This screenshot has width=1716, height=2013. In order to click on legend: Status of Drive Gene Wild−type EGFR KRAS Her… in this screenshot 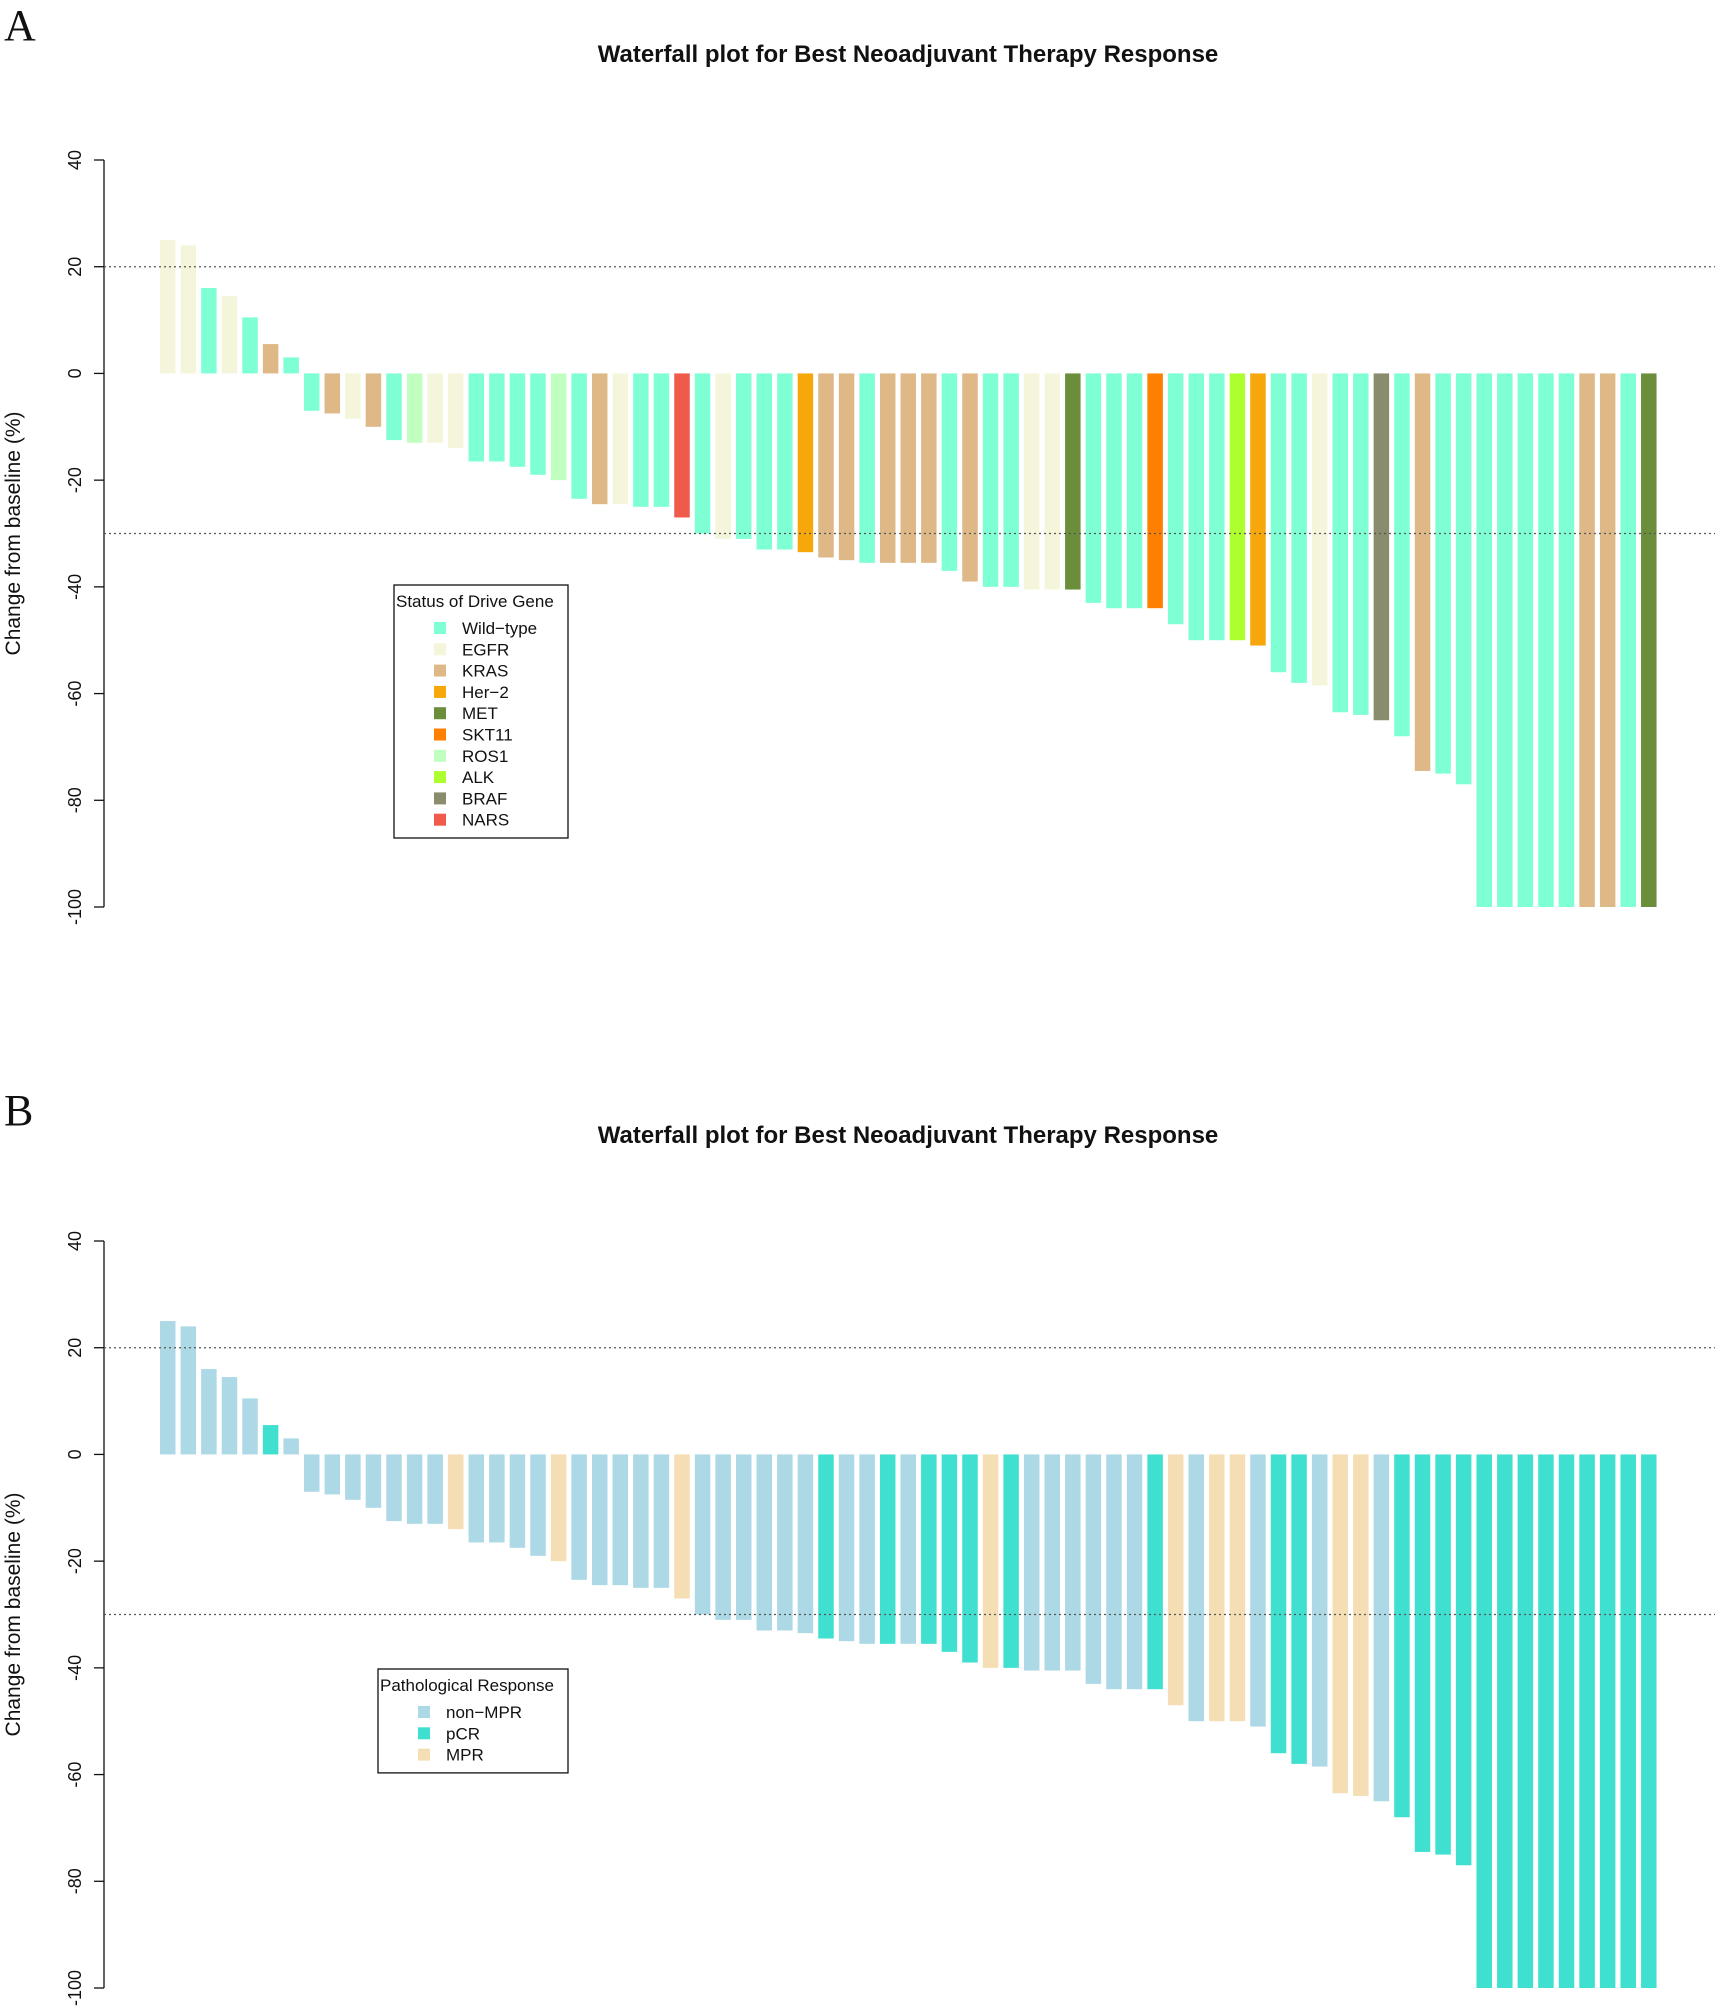, I will do `click(481, 711)`.